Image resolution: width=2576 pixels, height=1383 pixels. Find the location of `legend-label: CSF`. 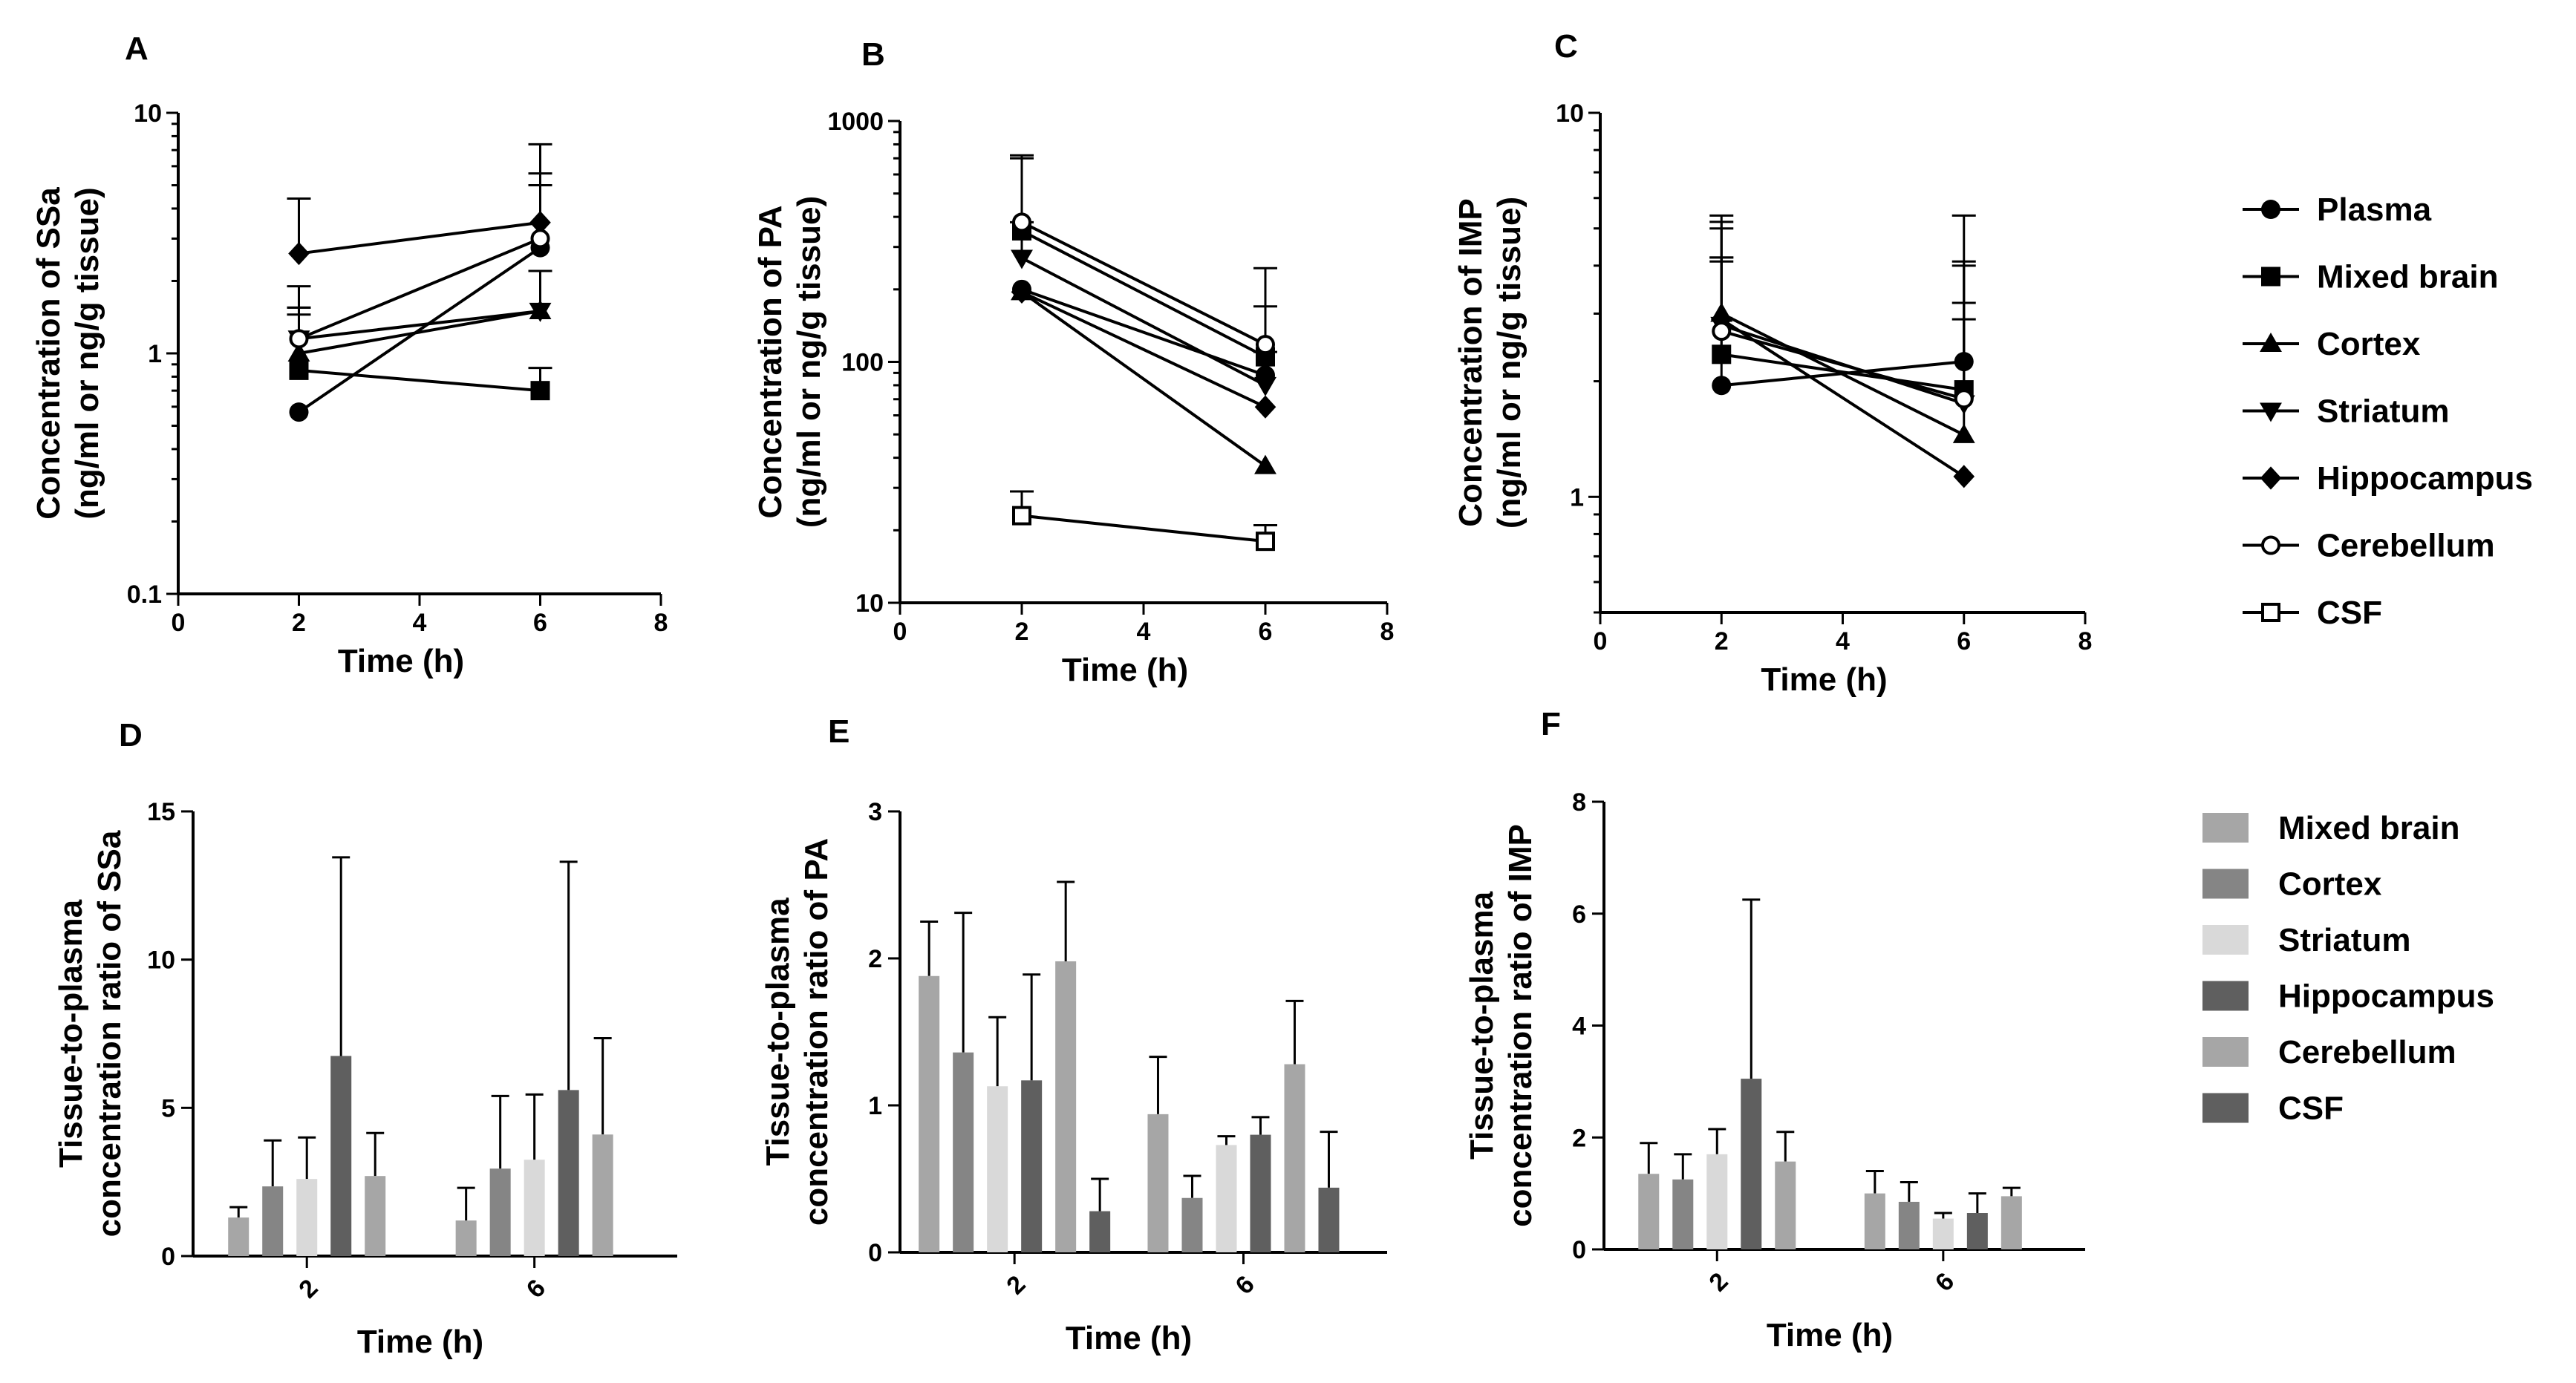

legend-label: CSF is located at coordinates (2349, 613).